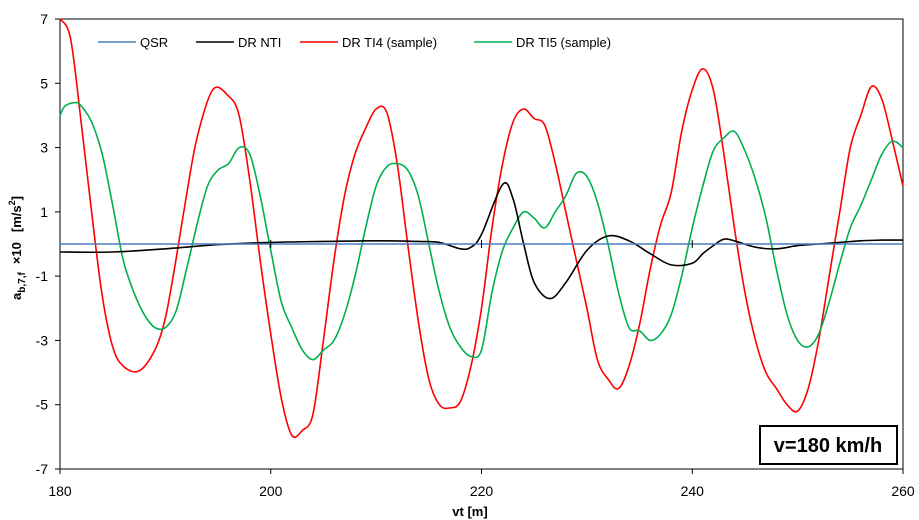  Describe the element at coordinates (48, 244) in the screenshot. I see `y-axis-ticks: 7 5 3 1 -1 -3 -5 -7` at that location.